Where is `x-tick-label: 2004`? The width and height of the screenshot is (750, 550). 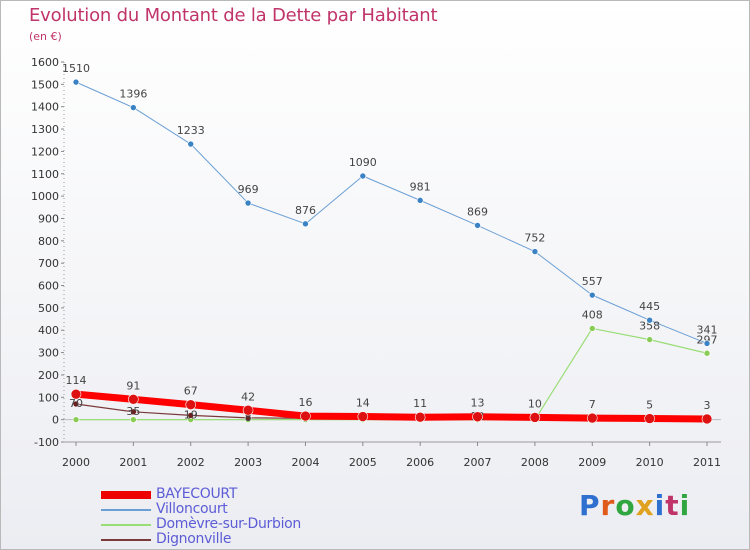
x-tick-label: 2004 is located at coordinates (305, 462).